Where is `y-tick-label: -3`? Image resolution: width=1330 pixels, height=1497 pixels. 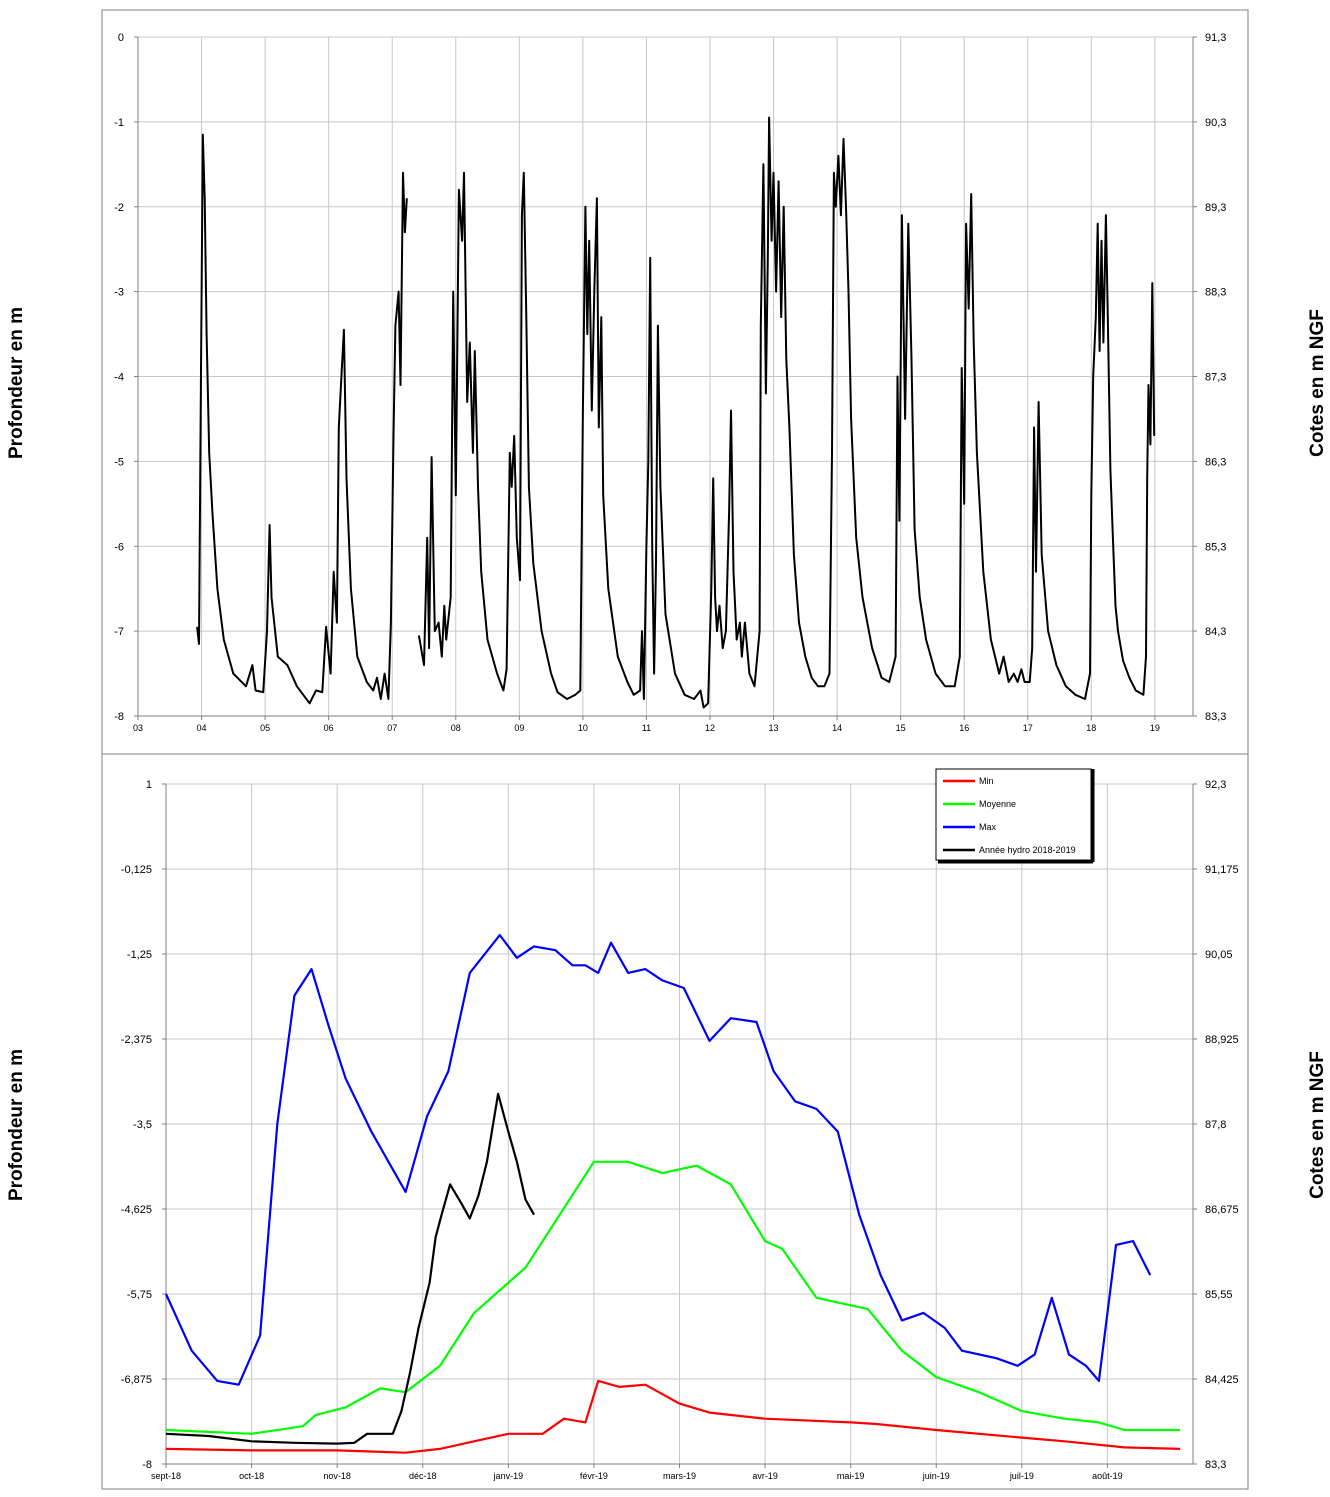
y-tick-label: -3 is located at coordinates (119, 293).